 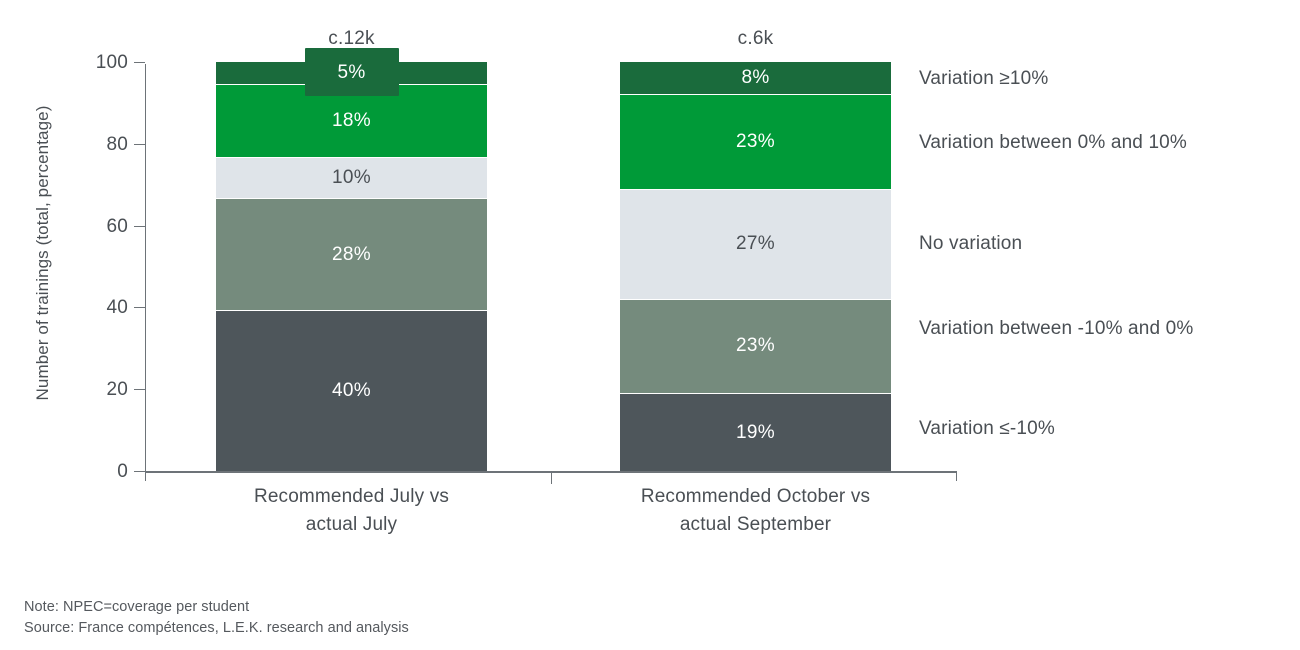 I want to click on x-axis-left-endcap, so click(x=146, y=476).